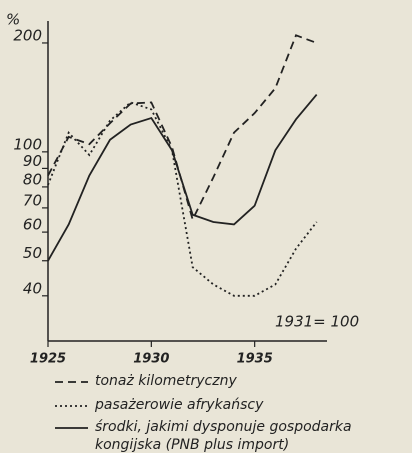 This screenshot has height=453, width=412. I want to click on x-tick-label: 1930, so click(151, 359).